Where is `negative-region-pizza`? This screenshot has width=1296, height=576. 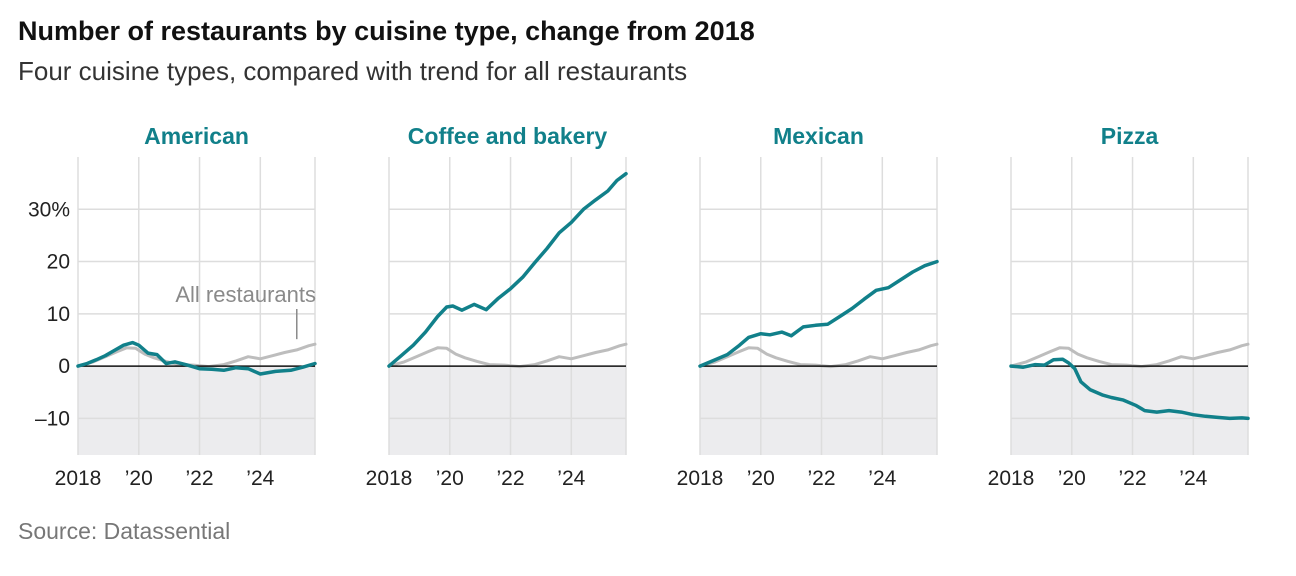
negative-region-pizza is located at coordinates (1129, 410).